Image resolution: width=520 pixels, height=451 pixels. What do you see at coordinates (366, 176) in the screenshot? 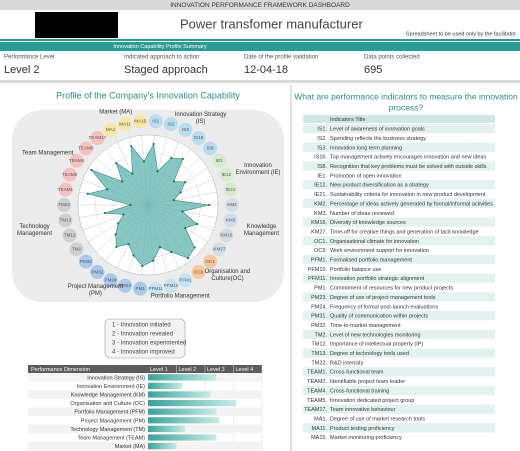
I see `indicator-title: Promotion of open innovation` at bounding box center [366, 176].